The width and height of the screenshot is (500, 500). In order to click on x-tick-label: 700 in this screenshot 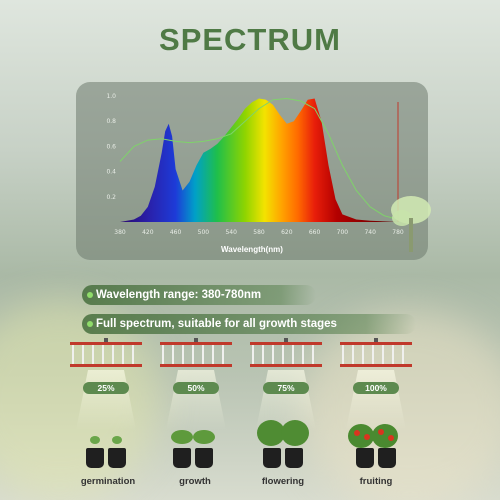, I will do `click(343, 232)`.